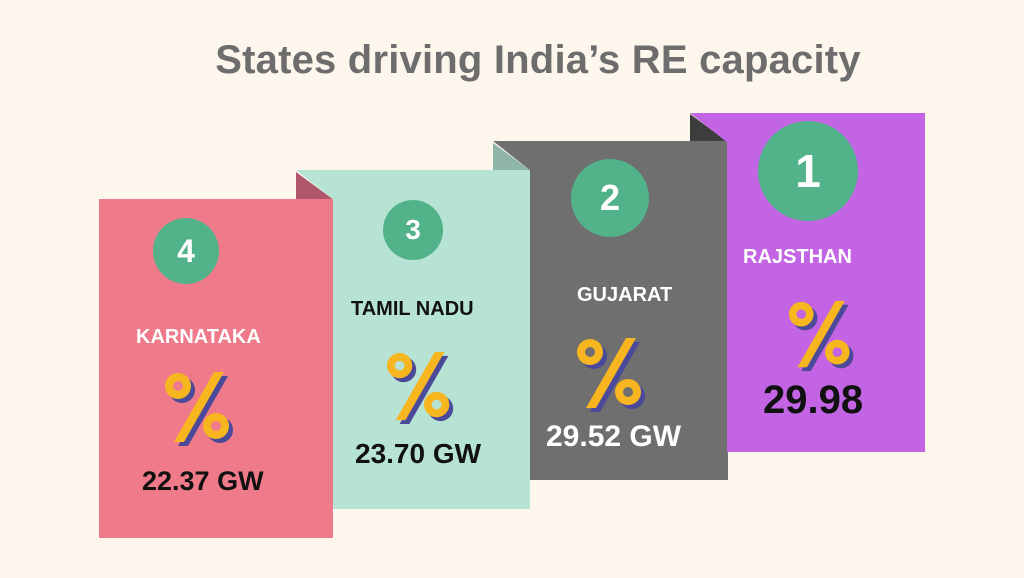 The image size is (1024, 578). Describe the element at coordinates (538, 60) in the screenshot. I see `page-title: States driving India’s RE capacity` at that location.